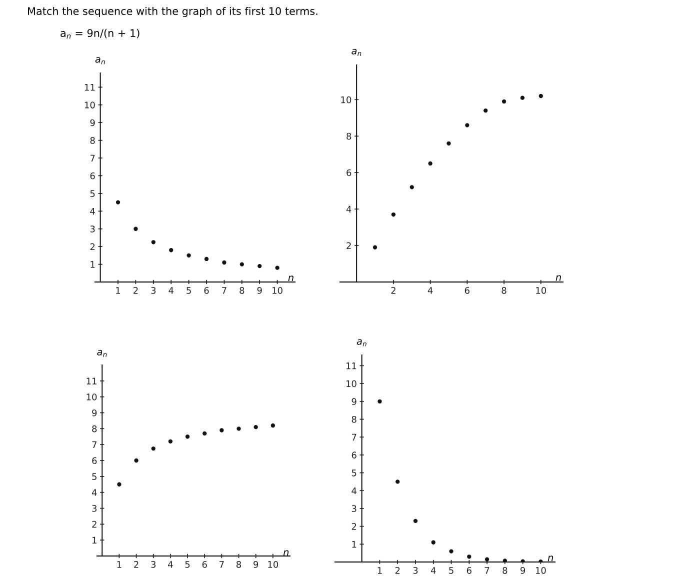 The width and height of the screenshot is (700, 586). What do you see at coordinates (100, 33) in the screenshot?
I see `text: a$_{n}$ = 9n/(n + 1)` at bounding box center [100, 33].